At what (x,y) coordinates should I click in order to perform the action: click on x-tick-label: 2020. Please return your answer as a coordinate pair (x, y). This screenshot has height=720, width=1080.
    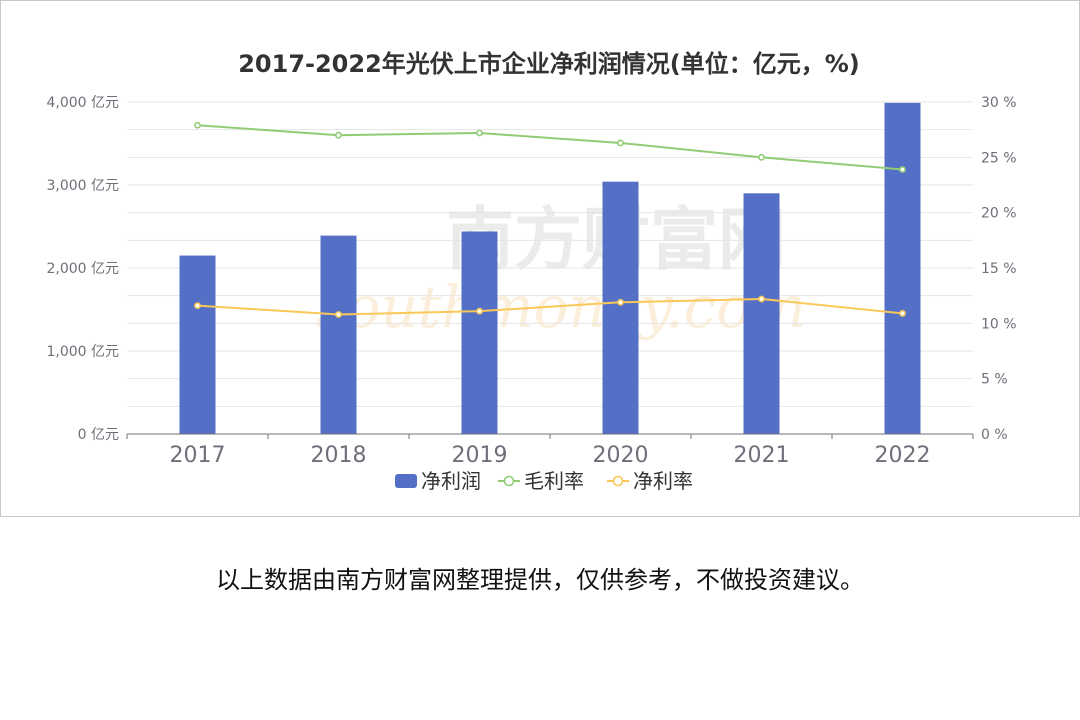
    Looking at the image, I should click on (621, 455).